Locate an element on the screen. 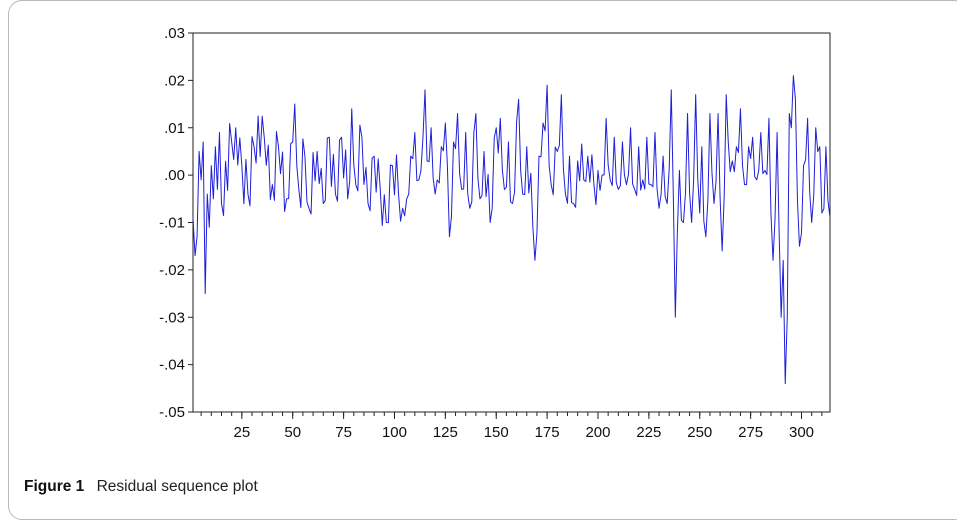 The width and height of the screenshot is (957, 520). y-tick-label: -.02 is located at coordinates (172, 270).